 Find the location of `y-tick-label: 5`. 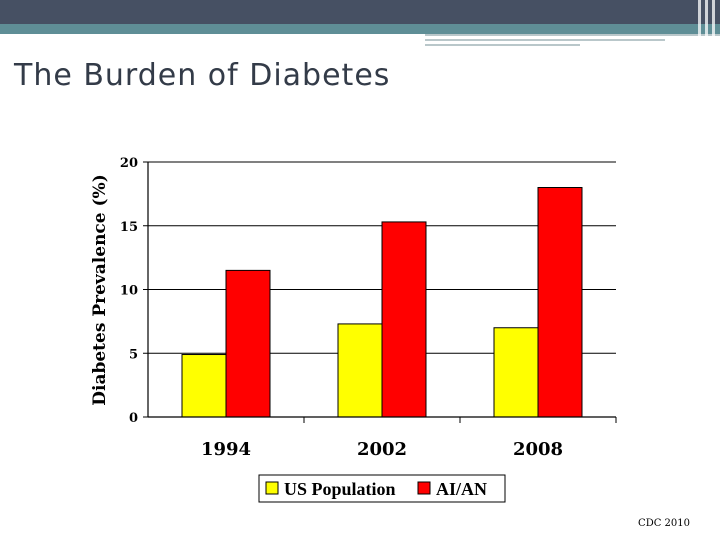

y-tick-label: 5 is located at coordinates (133, 354).